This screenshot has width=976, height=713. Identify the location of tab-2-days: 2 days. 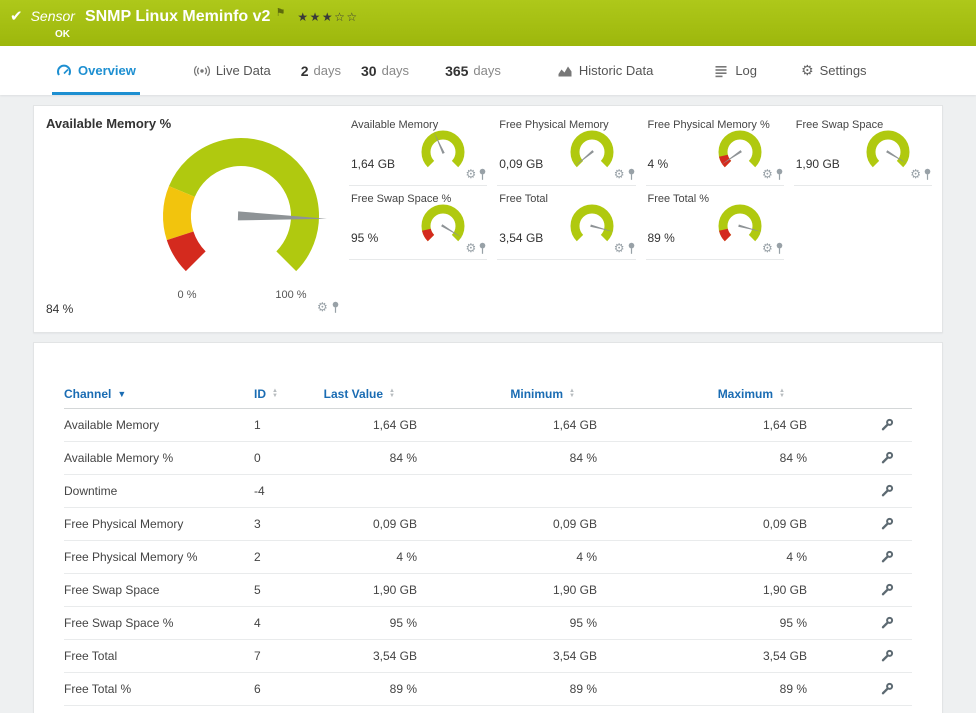
(321, 70).